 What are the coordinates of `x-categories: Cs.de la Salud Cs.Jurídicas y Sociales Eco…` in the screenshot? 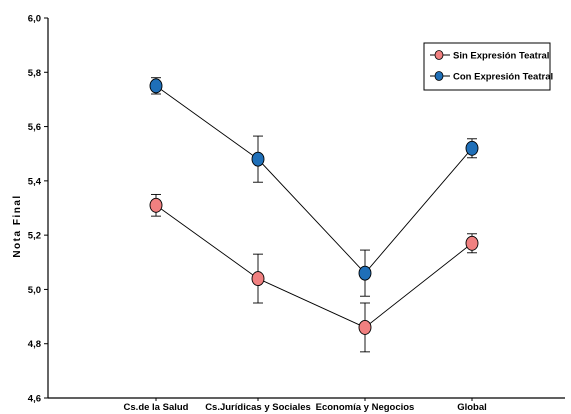 It's located at (305, 405).